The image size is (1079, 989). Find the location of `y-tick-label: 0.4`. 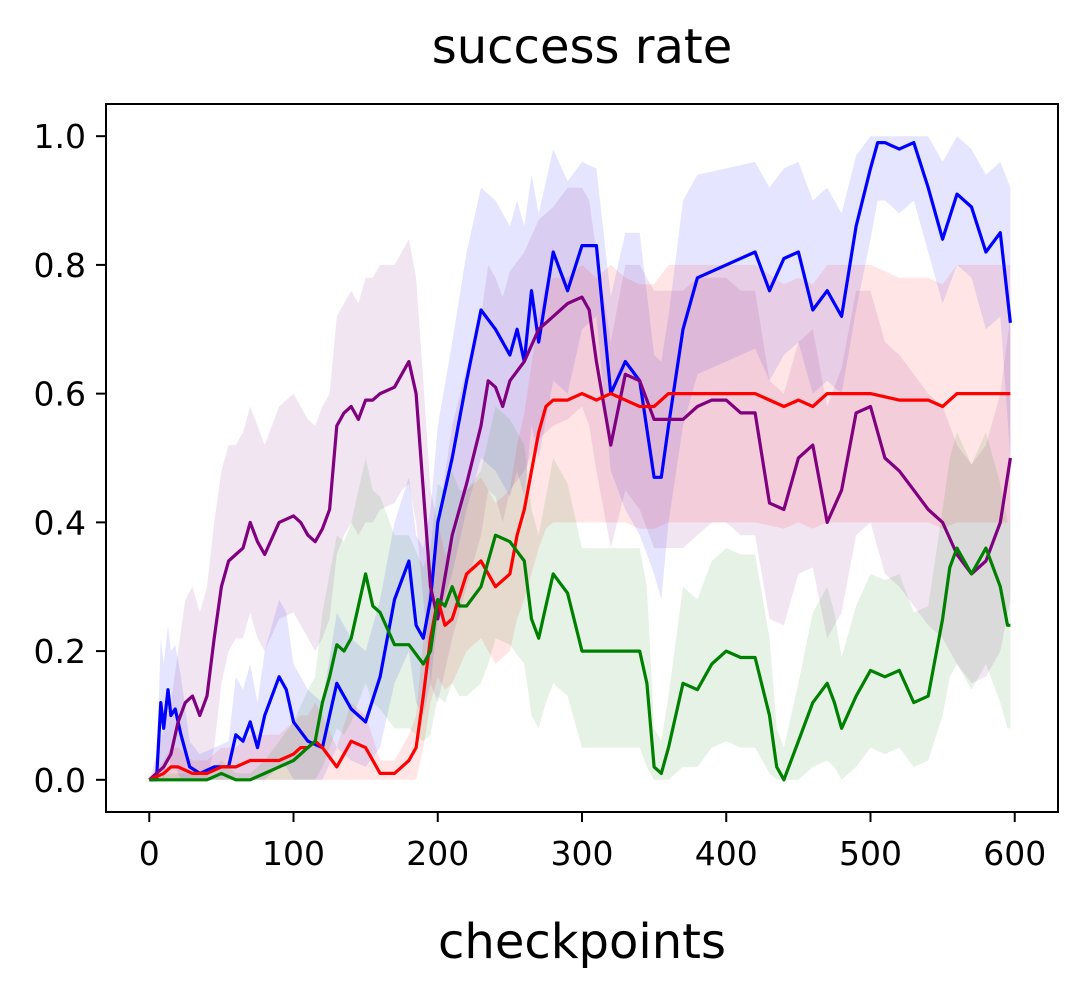

y-tick-label: 0.4 is located at coordinates (60, 522).